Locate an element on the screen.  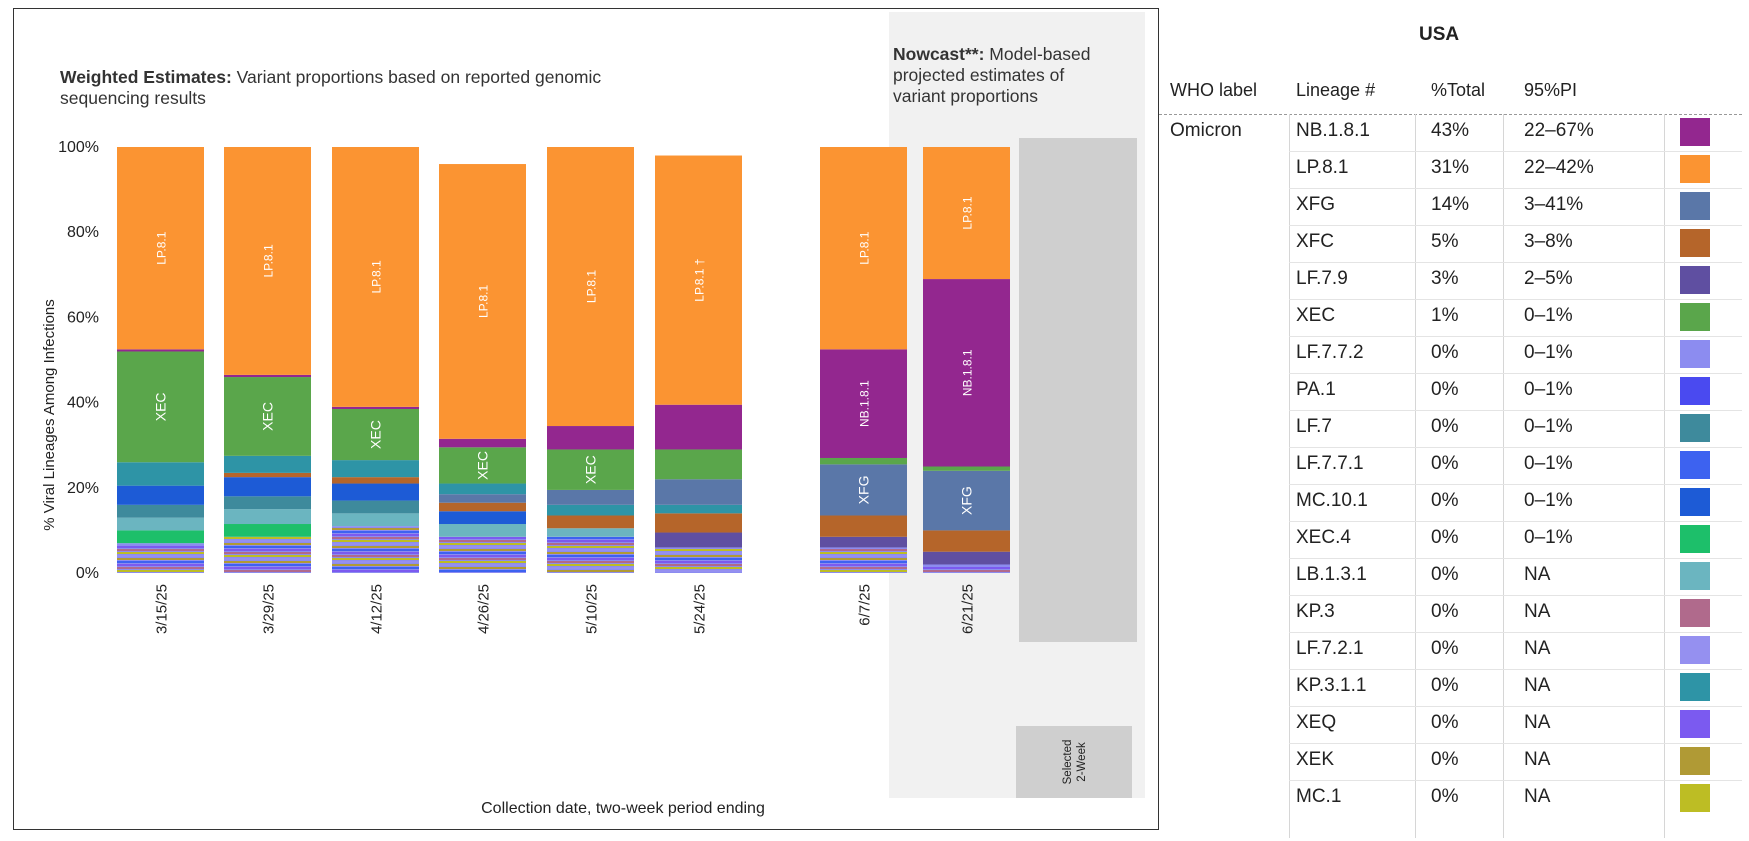
segment-label-xfg: XFG is located at coordinates (967, 500).